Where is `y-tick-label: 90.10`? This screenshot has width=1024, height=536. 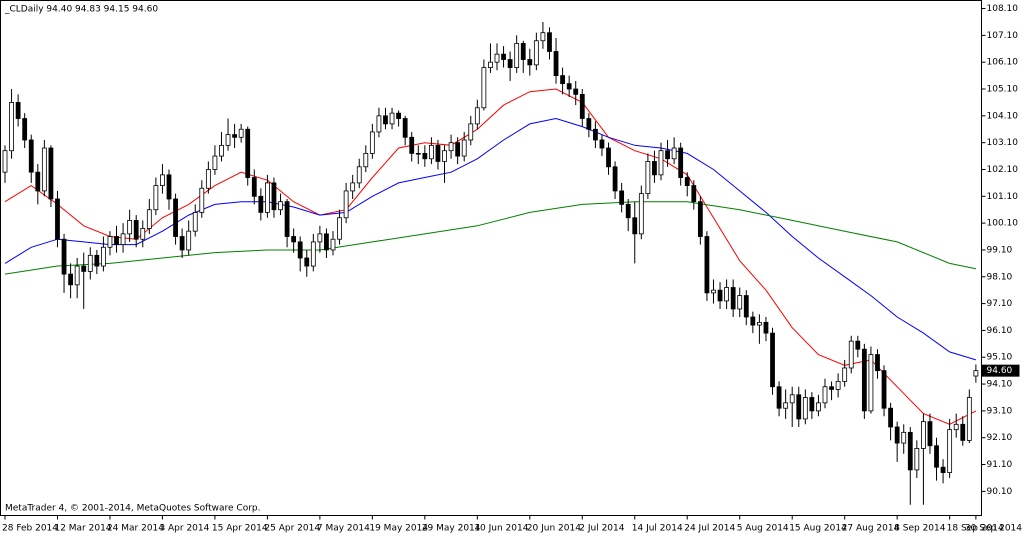 y-tick-label: 90.10 is located at coordinates (1000, 492).